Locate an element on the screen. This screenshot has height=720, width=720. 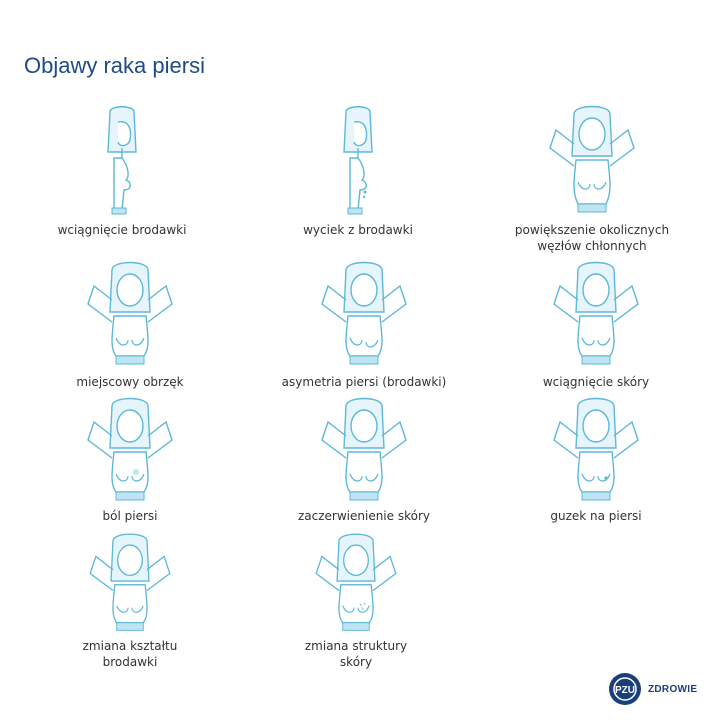
pzu-zdrowie-logo: PZU ZDROWIE is located at coordinates (652, 689).